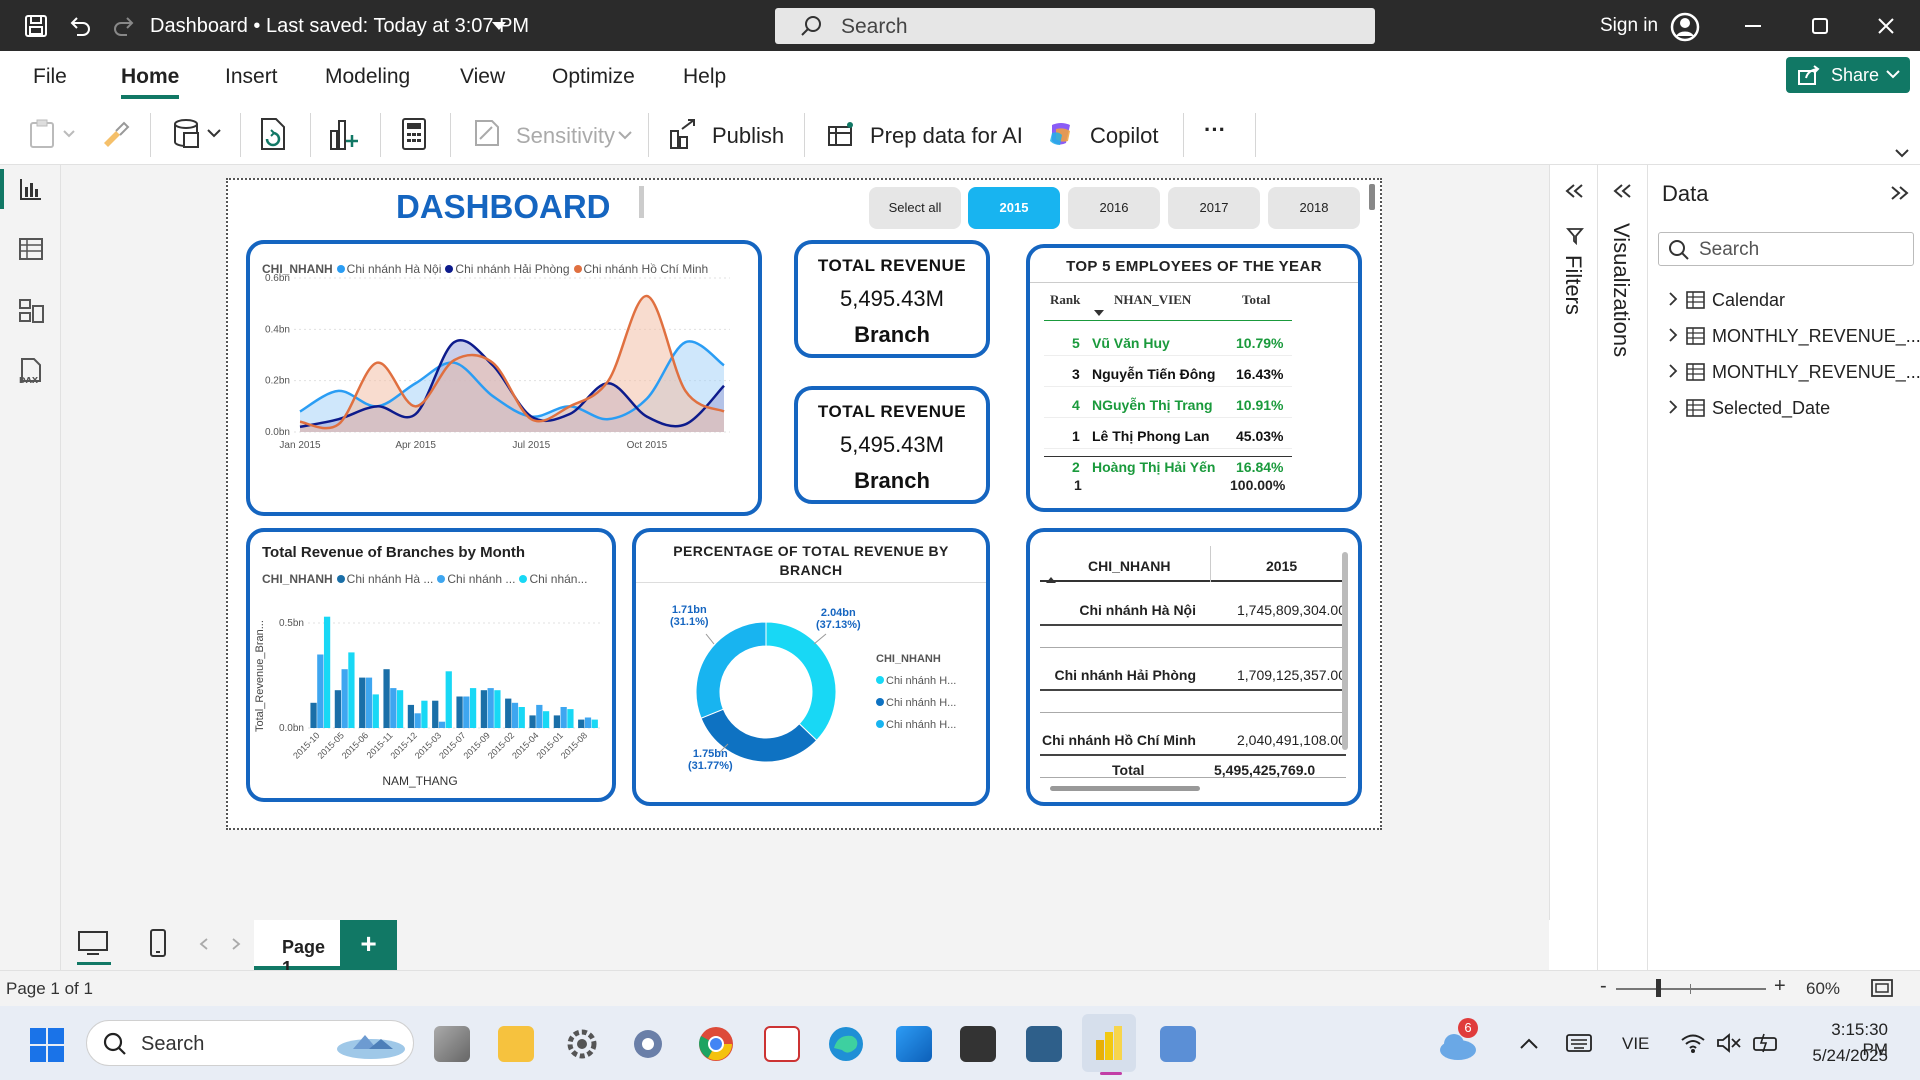 This screenshot has width=1920, height=1080. I want to click on col-header-nhan-vien: NHAN_VIEN, so click(1153, 299).